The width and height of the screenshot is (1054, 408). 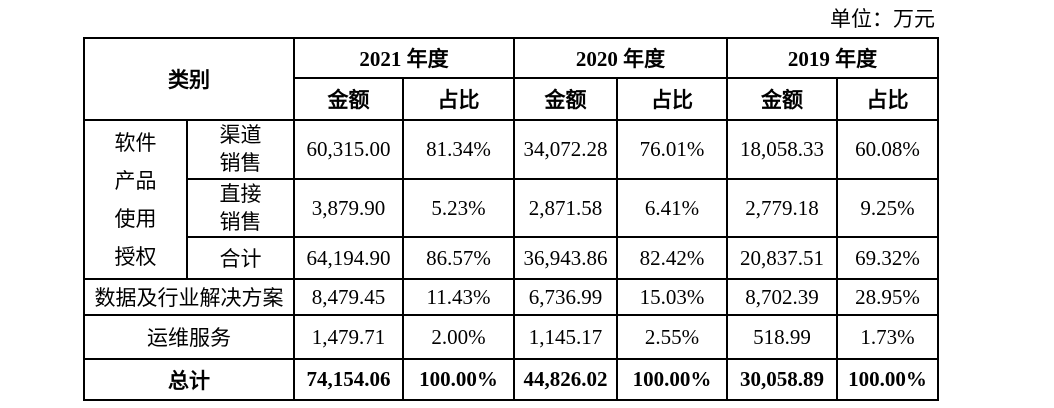 What do you see at coordinates (458, 208) in the screenshot?
I see `ratio-cell: 5.23%` at bounding box center [458, 208].